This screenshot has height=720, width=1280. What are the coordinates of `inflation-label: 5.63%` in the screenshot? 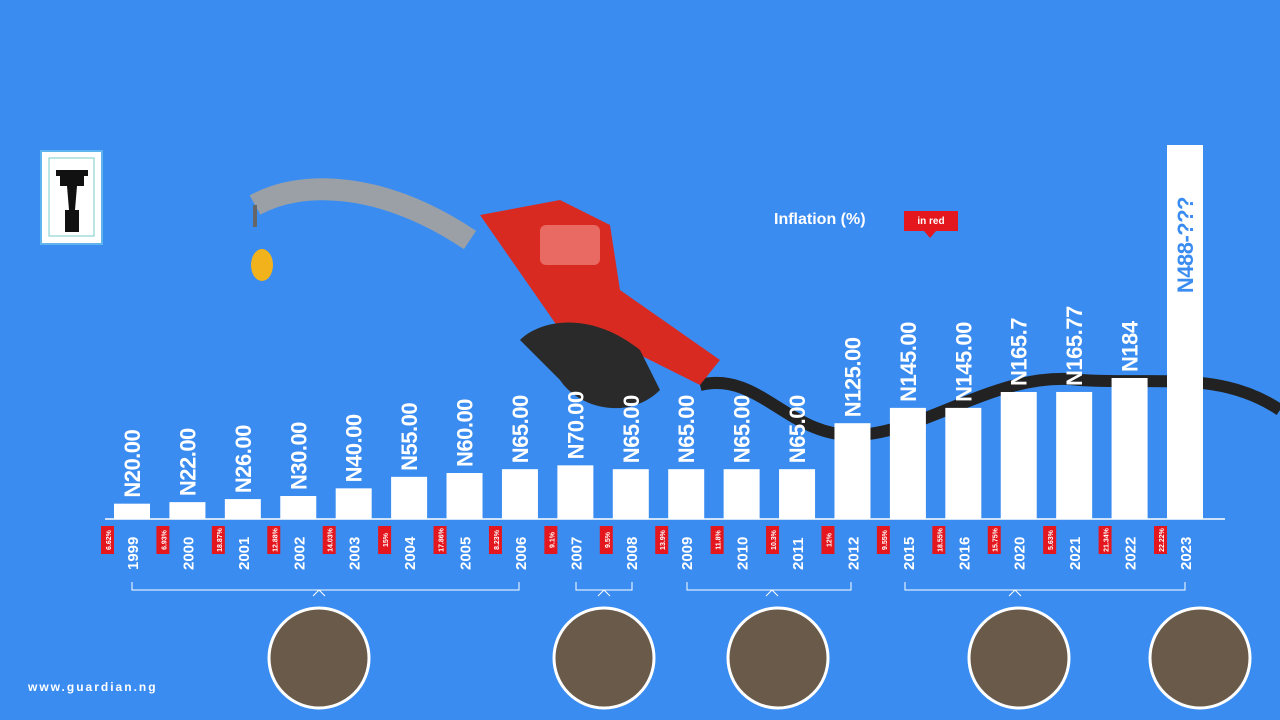 It's located at (1051, 539).